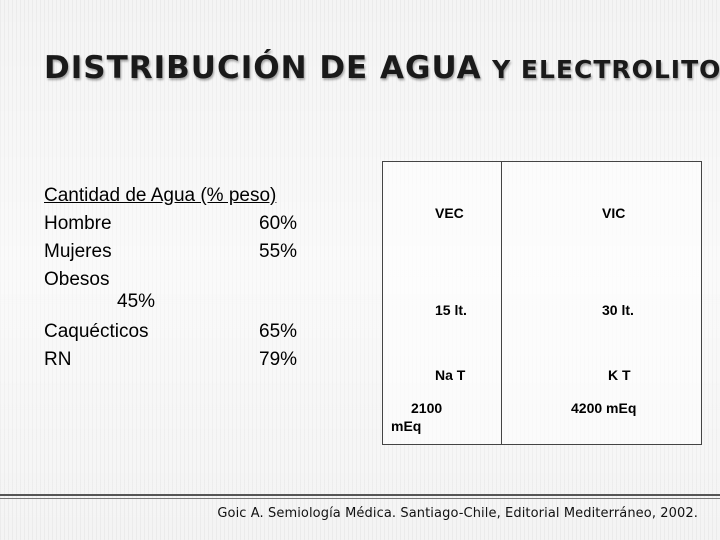  I want to click on slide-title: DISTRIBUCIÓN DE AGUA Y ELECTROLITOS, so click(382, 68).